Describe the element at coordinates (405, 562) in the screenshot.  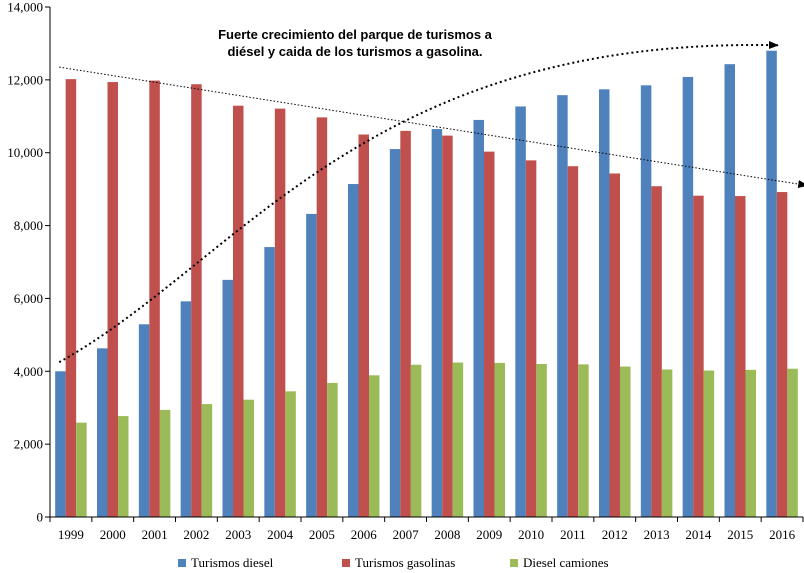
I see `legend-label: Turismos gasolinas` at that location.